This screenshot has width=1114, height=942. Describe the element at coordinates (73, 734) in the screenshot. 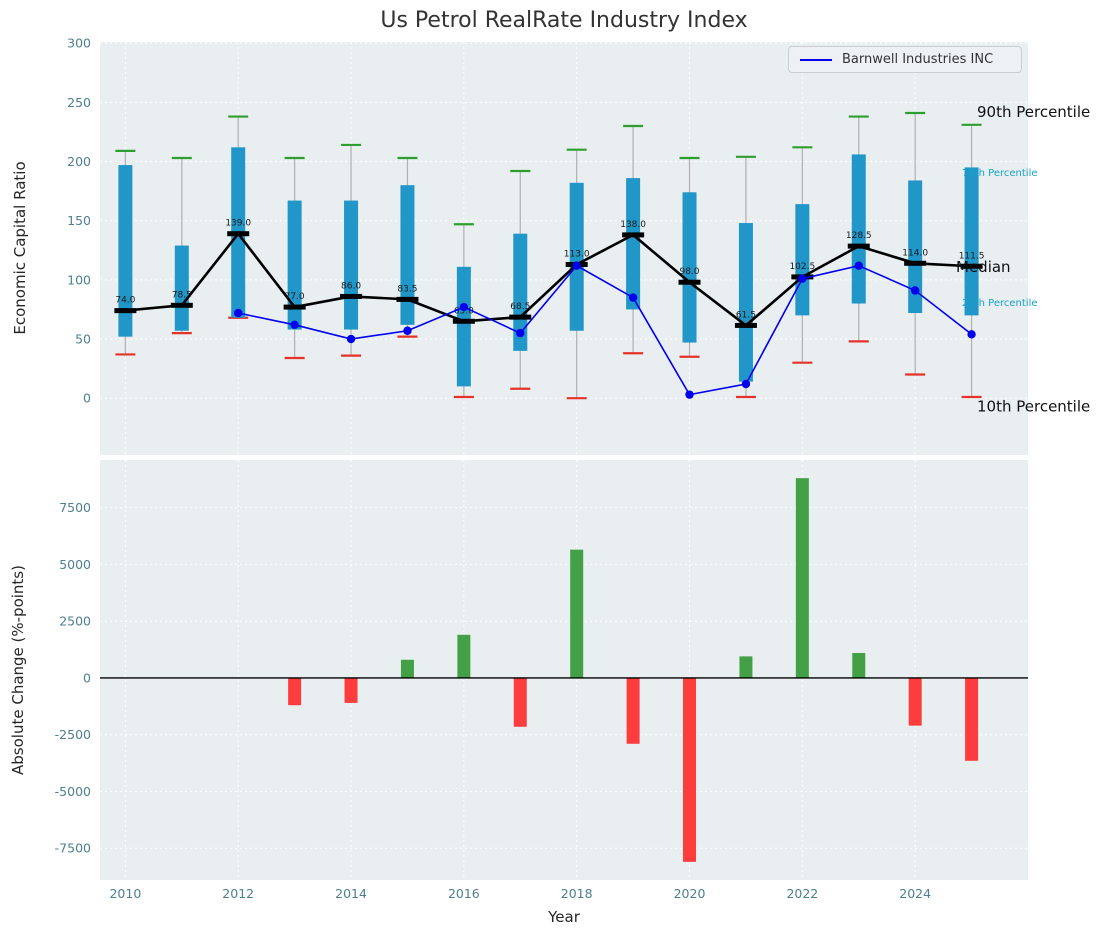

I see `svg-text: -2500` at that location.